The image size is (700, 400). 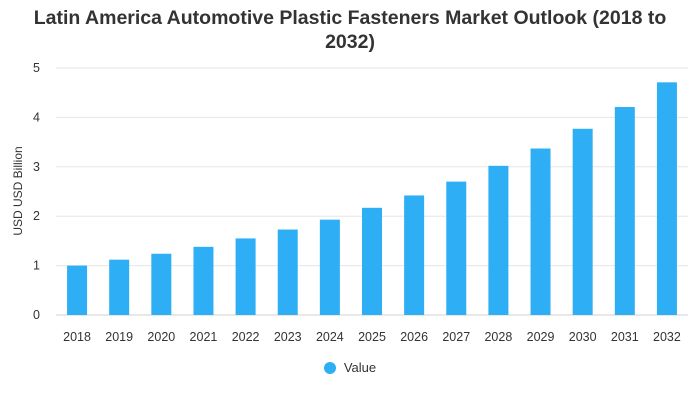 I want to click on bar-2027, so click(x=456, y=248).